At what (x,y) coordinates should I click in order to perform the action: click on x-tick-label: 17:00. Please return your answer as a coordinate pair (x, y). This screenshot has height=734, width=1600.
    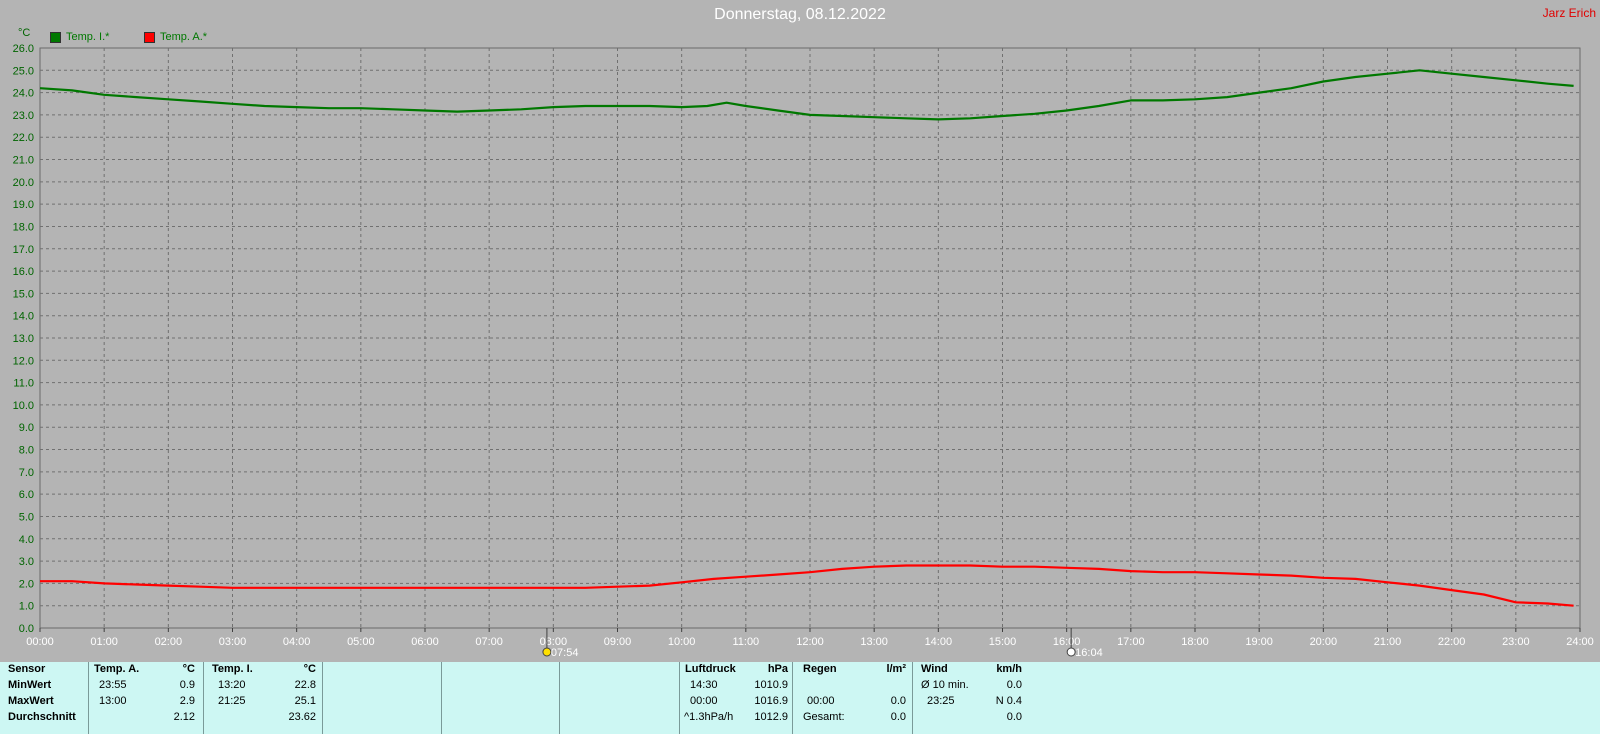
    Looking at the image, I should click on (1131, 642).